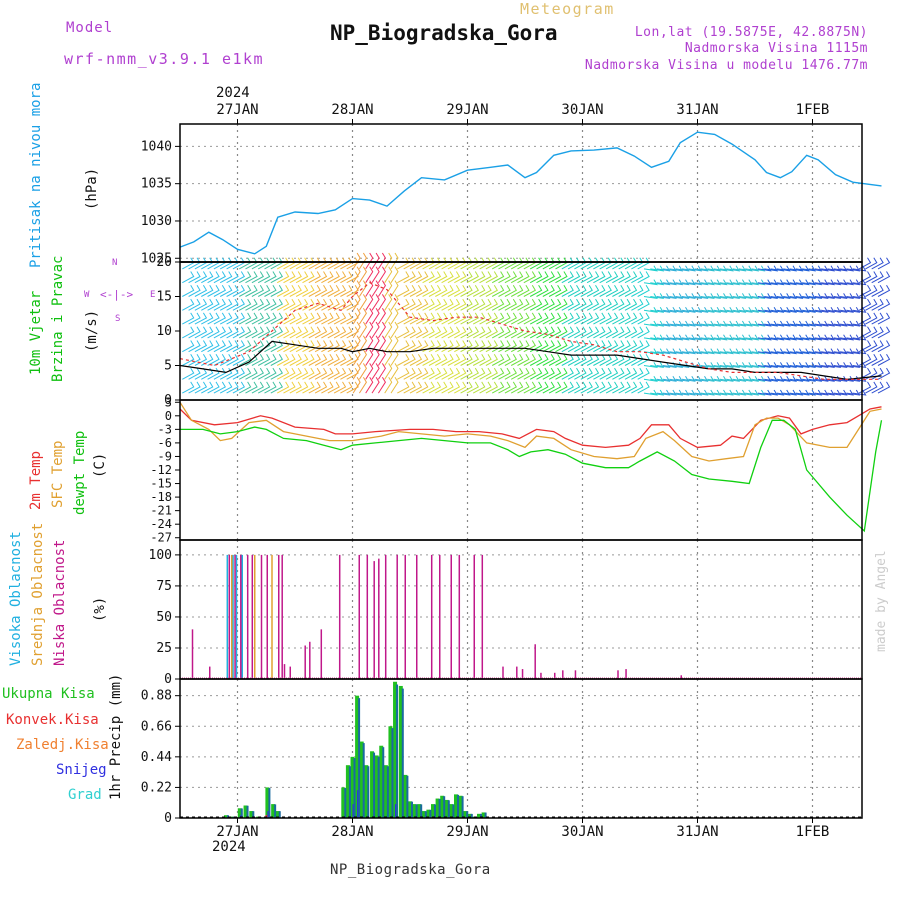  Describe the element at coordinates (402, 753) in the screenshot. I see `snow-overlay-bar` at that location.